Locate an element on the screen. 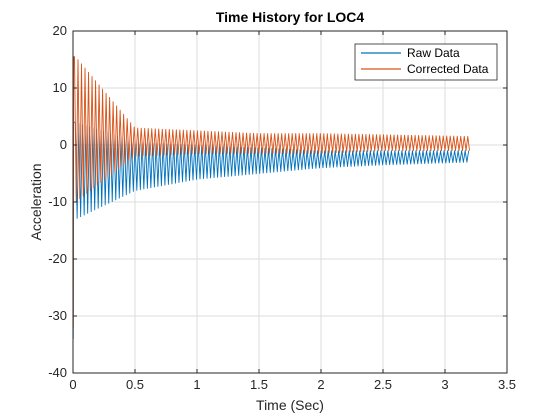 Image resolution: width=560 pixels, height=420 pixels. x-tick-label: 2.5 is located at coordinates (383, 384).